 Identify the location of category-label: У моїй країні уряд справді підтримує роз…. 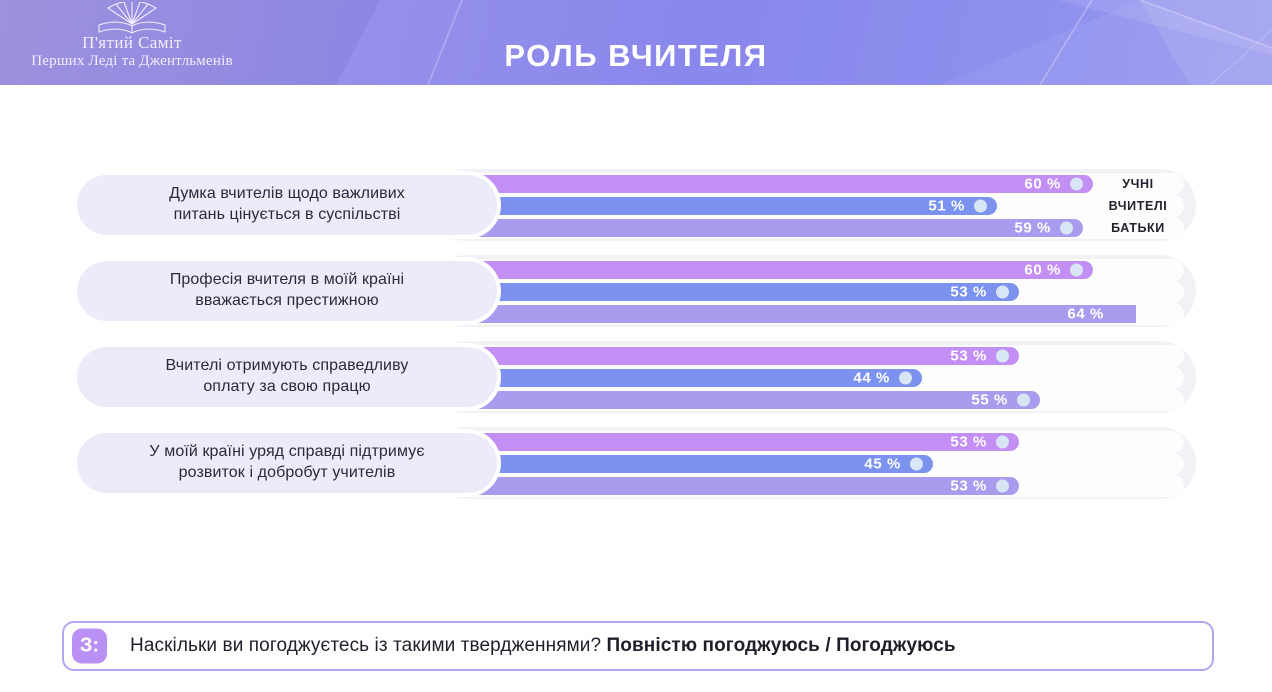
(287, 463).